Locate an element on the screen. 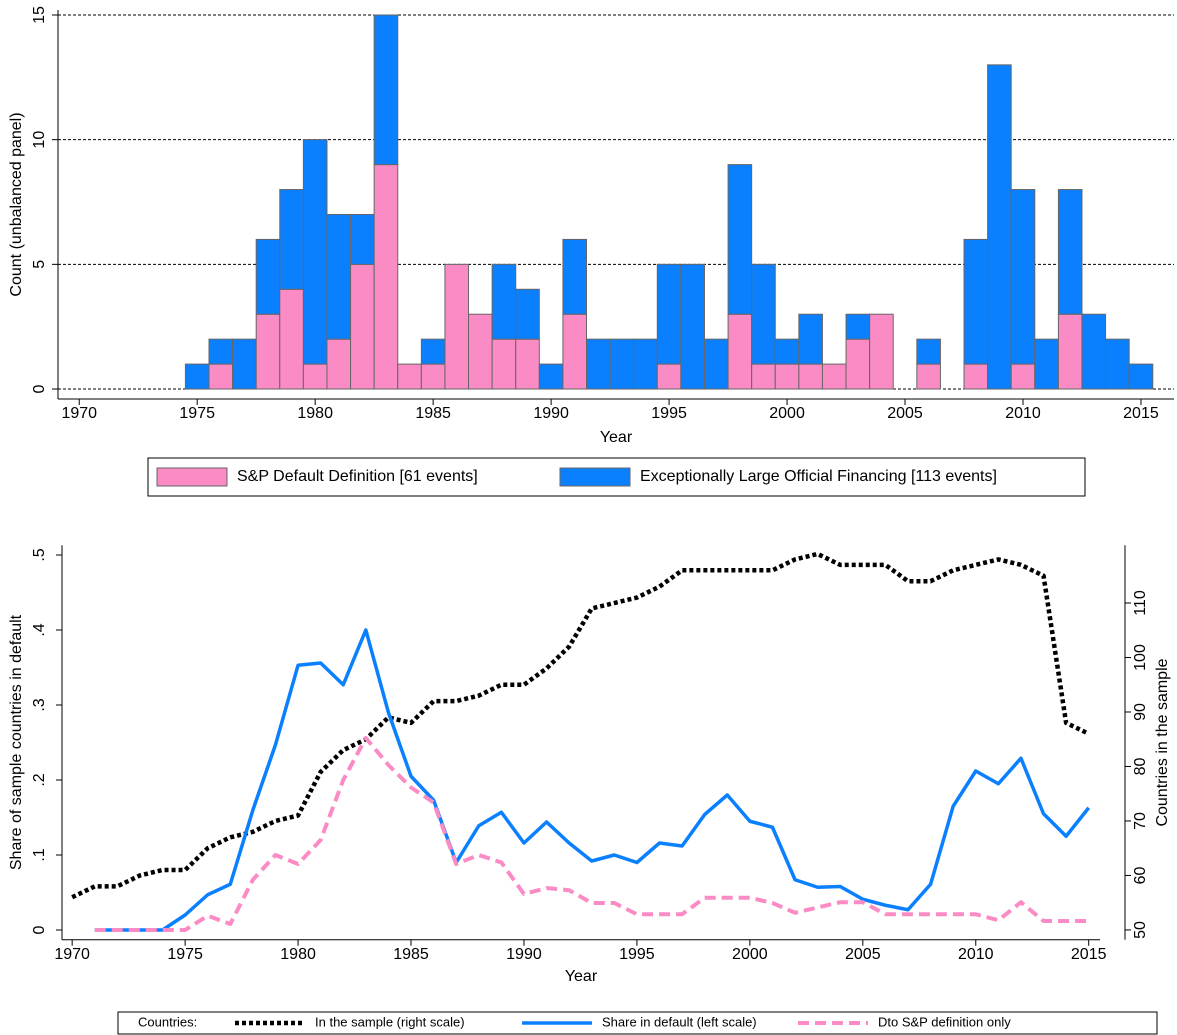  y2-tick-label: 80 is located at coordinates (1140, 766).